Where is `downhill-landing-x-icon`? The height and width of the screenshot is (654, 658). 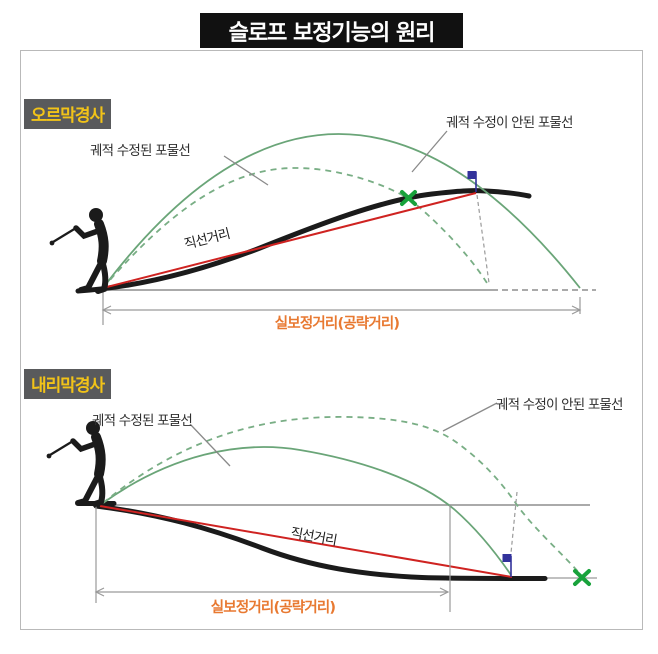
downhill-landing-x-icon is located at coordinates (582, 577).